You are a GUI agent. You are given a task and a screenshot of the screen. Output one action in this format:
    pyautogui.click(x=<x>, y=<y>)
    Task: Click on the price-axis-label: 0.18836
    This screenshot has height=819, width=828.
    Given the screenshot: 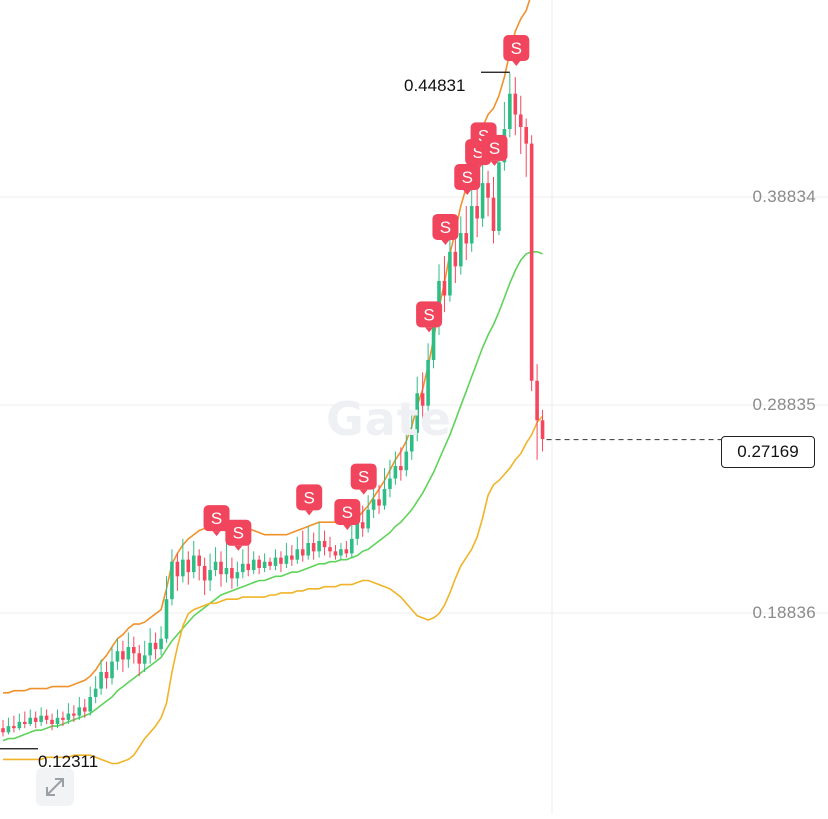 What is the action you would take?
    pyautogui.click(x=784, y=612)
    